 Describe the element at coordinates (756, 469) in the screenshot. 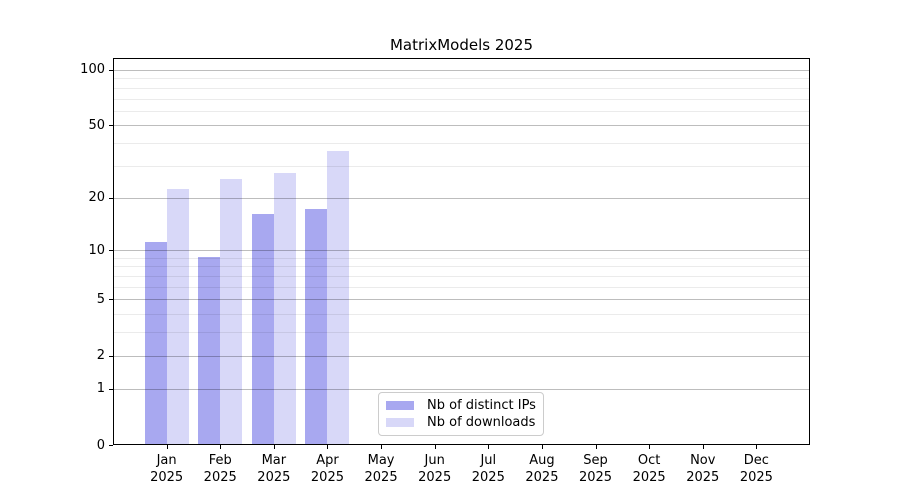

I see `x-tick-label-dec: Dec 2025` at that location.